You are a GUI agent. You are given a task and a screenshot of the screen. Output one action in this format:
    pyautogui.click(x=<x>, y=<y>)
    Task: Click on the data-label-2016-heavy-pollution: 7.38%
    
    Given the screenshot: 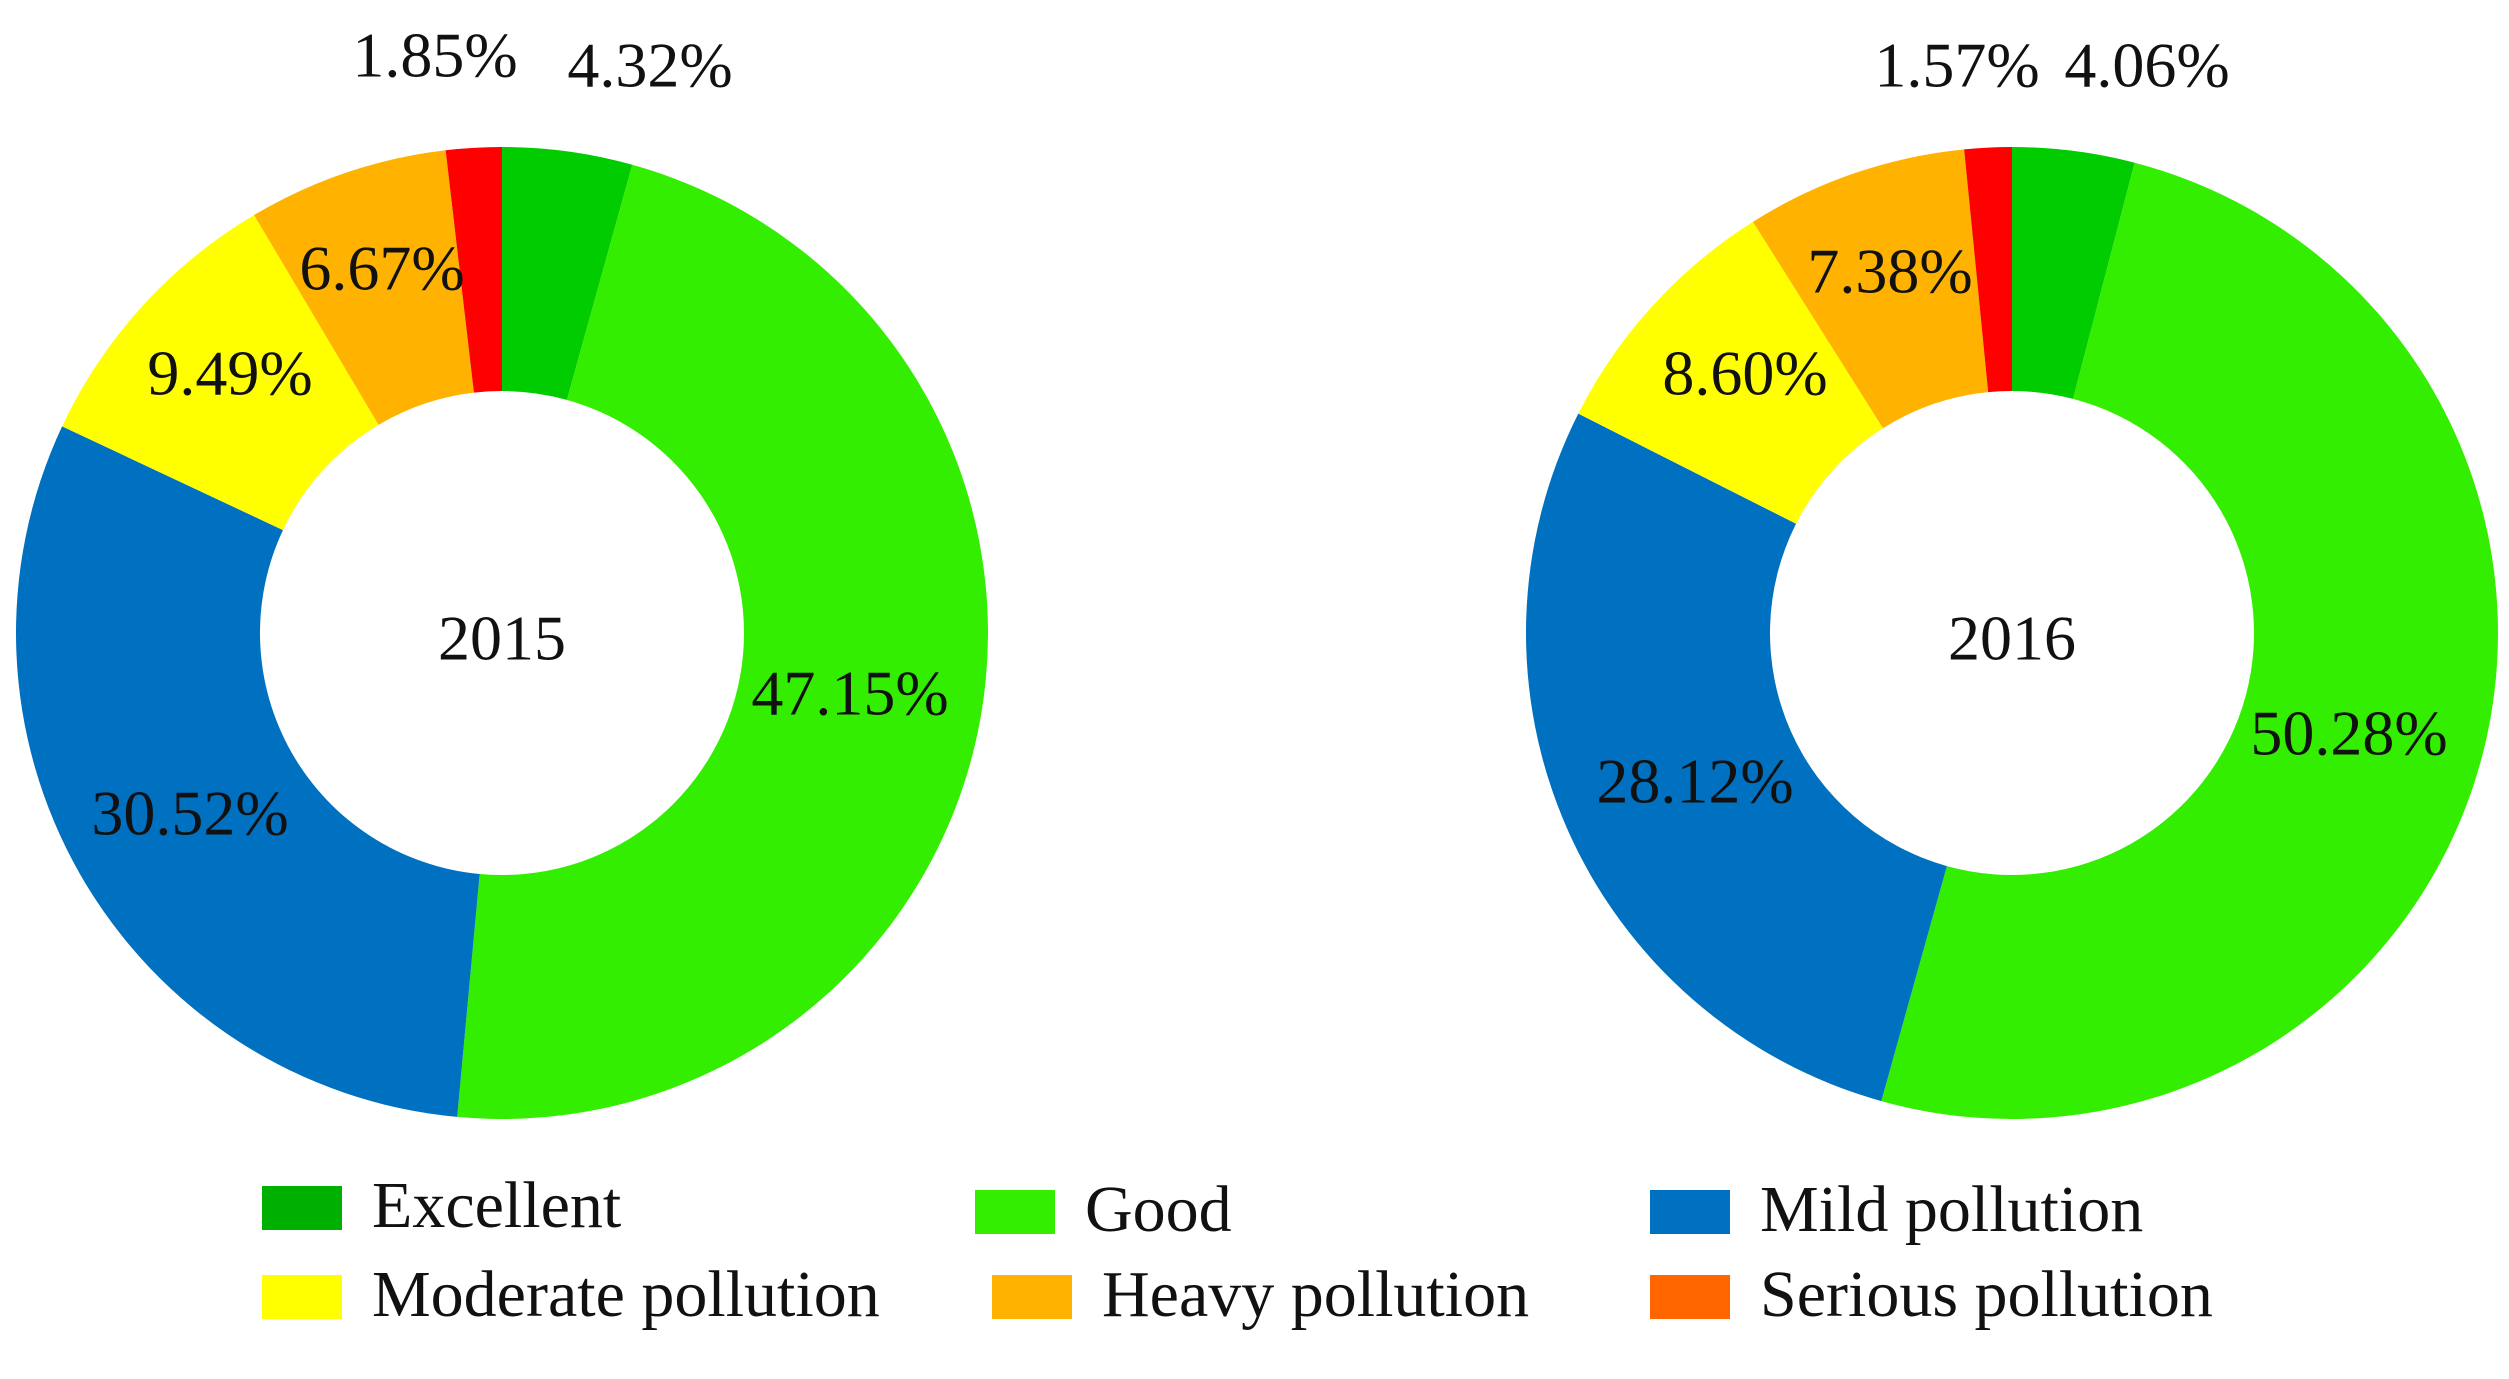 What is the action you would take?
    pyautogui.click(x=1889, y=271)
    